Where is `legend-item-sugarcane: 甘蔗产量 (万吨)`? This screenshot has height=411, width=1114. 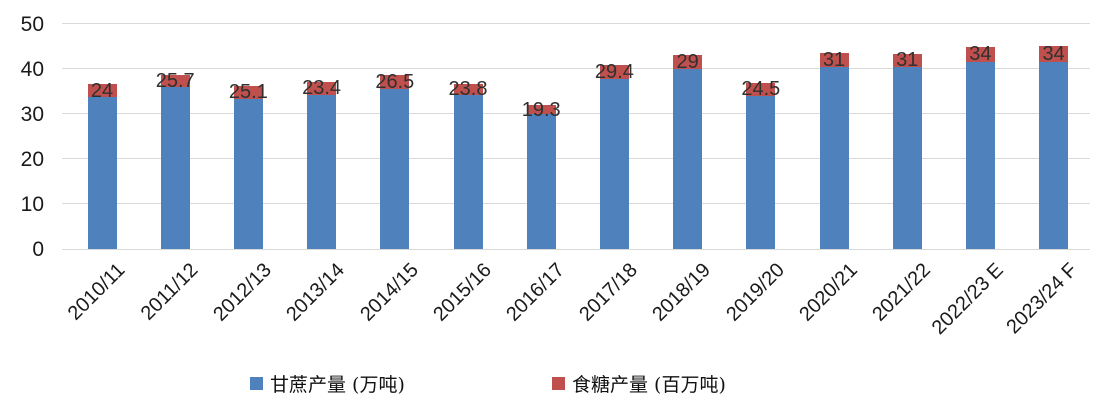
legend-item-sugarcane: 甘蔗产量 (万吨) is located at coordinates (327, 383).